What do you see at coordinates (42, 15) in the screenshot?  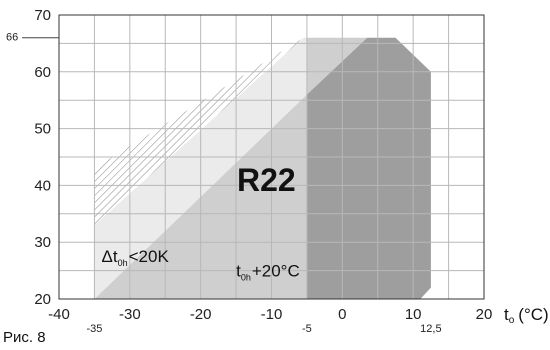 I see `y-tick-label: 70` at bounding box center [42, 15].